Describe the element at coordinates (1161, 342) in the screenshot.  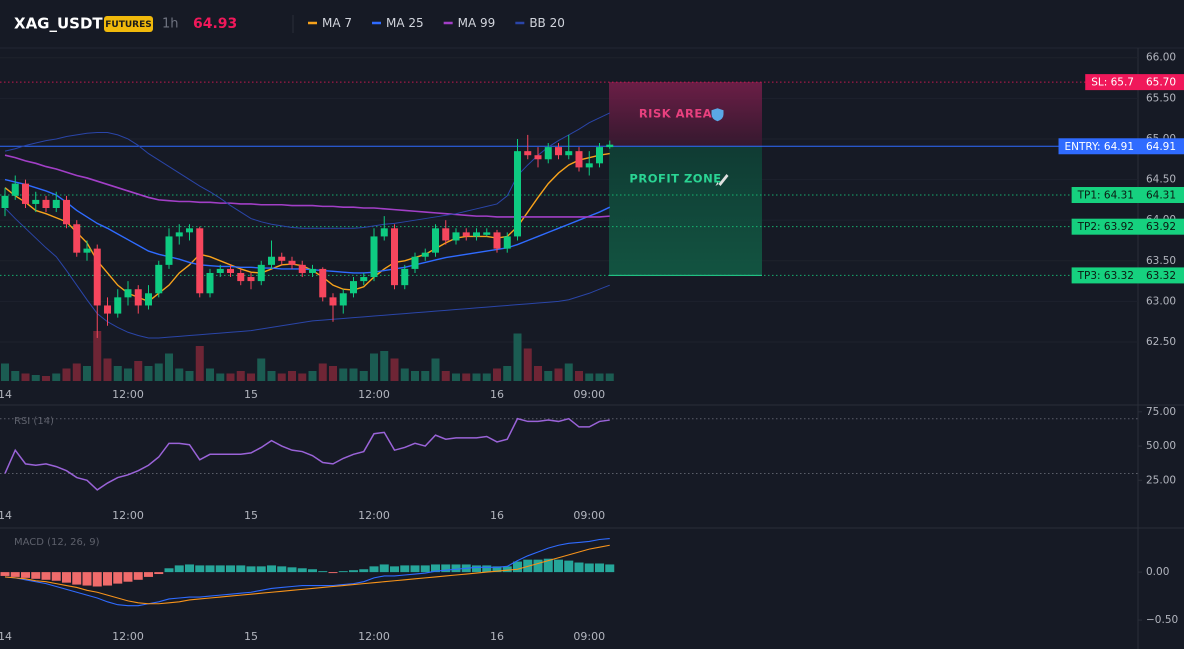
I see `y-tick-label: 62.50` at that location.